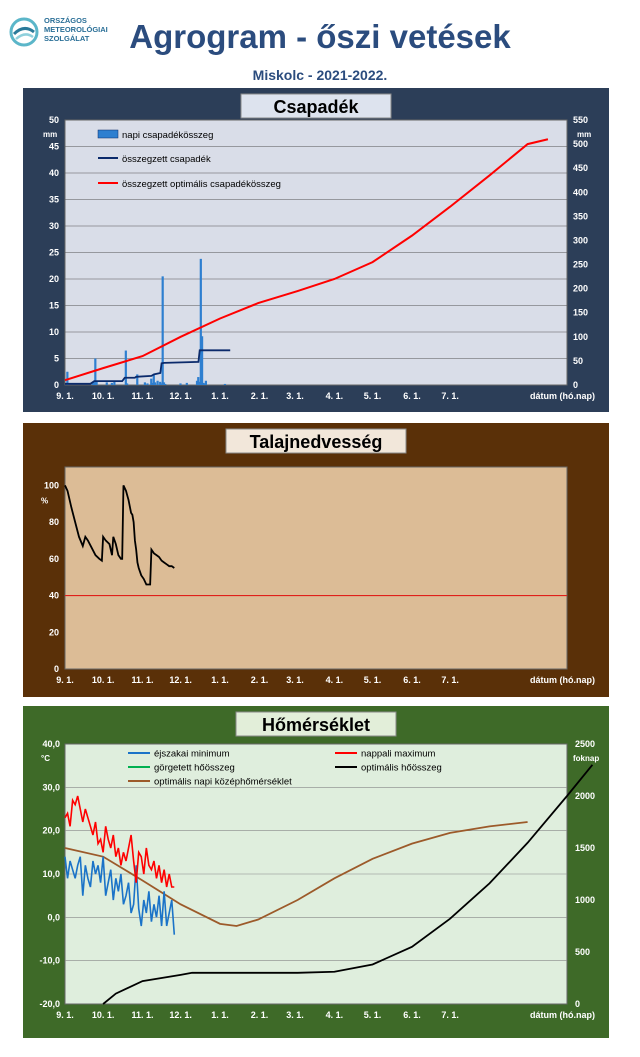  I want to click on y2-tick-label: 400, so click(580, 192).